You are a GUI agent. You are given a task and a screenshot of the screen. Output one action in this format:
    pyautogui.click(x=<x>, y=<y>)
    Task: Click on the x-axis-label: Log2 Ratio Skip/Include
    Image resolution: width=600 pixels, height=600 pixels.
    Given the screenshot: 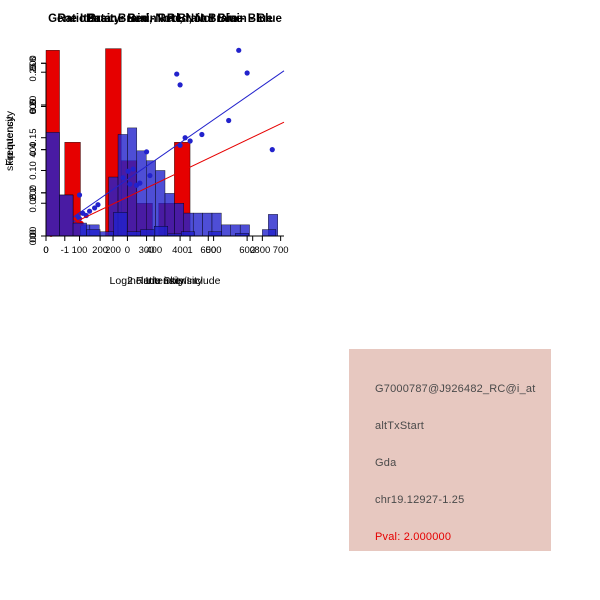 What is the action you would take?
    pyautogui.click(x=165, y=281)
    